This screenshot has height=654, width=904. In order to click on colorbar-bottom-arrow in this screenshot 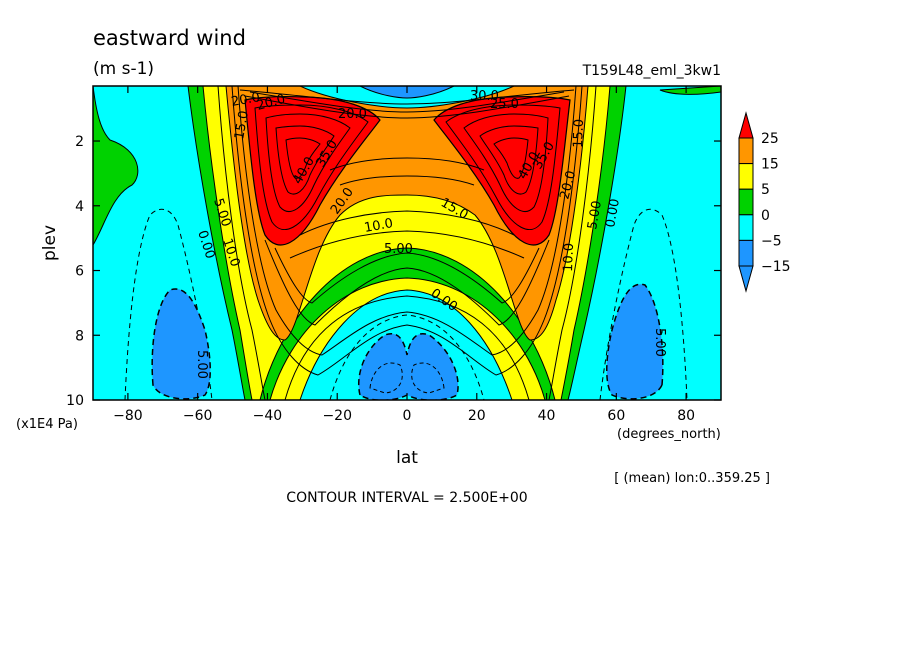, I will do `click(746, 279)`.